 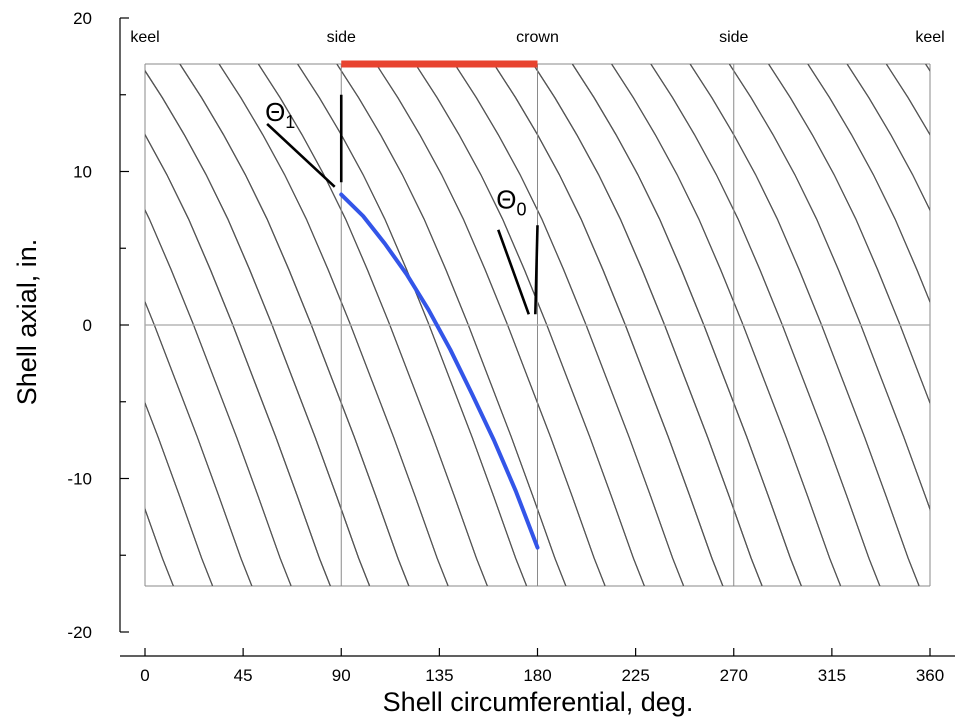 What do you see at coordinates (832, 675) in the screenshot?
I see `x-tick-label: 315` at bounding box center [832, 675].